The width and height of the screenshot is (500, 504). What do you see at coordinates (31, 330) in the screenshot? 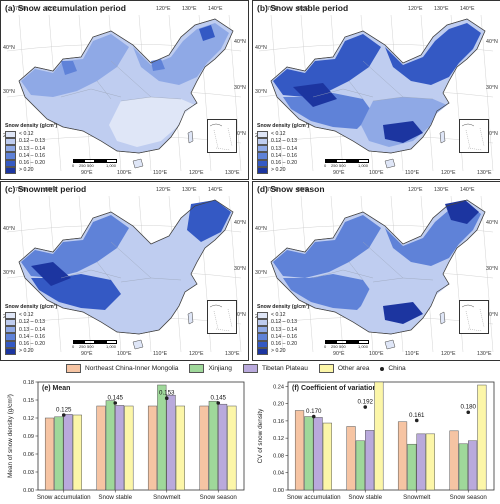
I see `legend-class: 0.13 – 0.14` at bounding box center [31, 330].